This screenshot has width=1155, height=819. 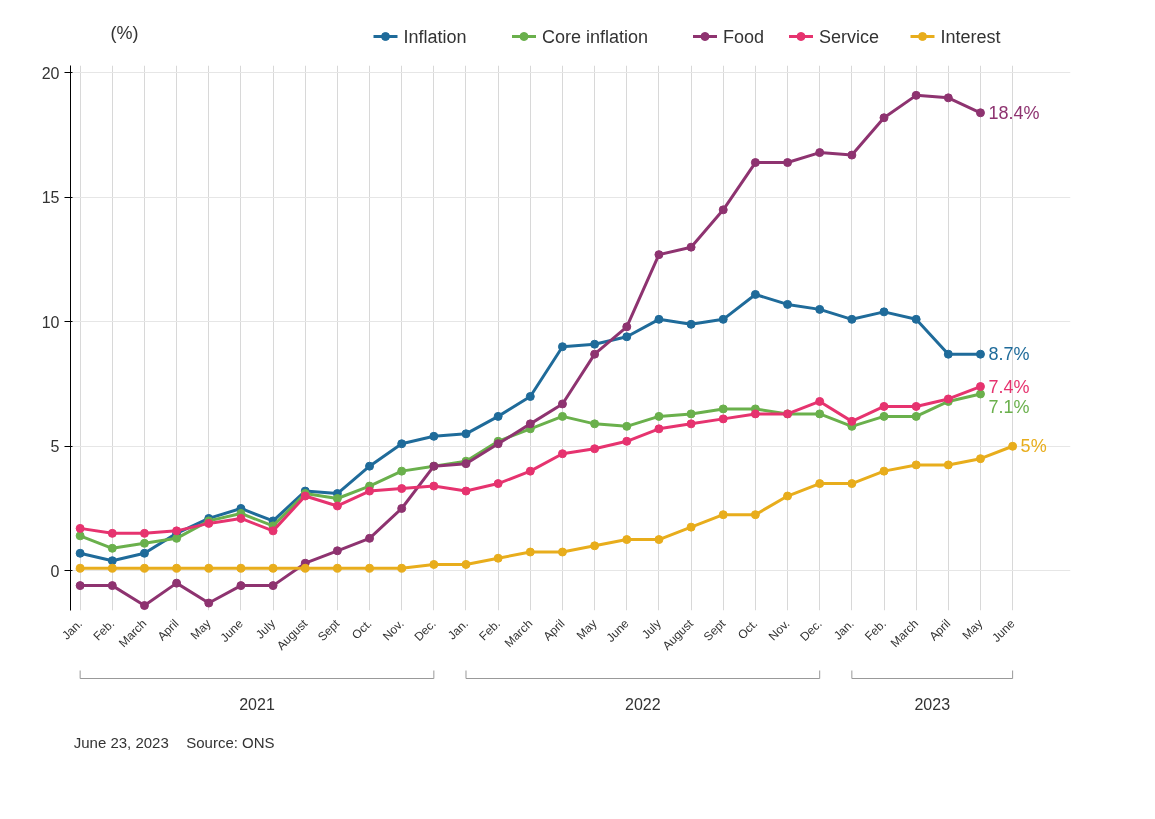 What do you see at coordinates (1009, 386) in the screenshot?
I see `data-label: 7.4%` at bounding box center [1009, 386].